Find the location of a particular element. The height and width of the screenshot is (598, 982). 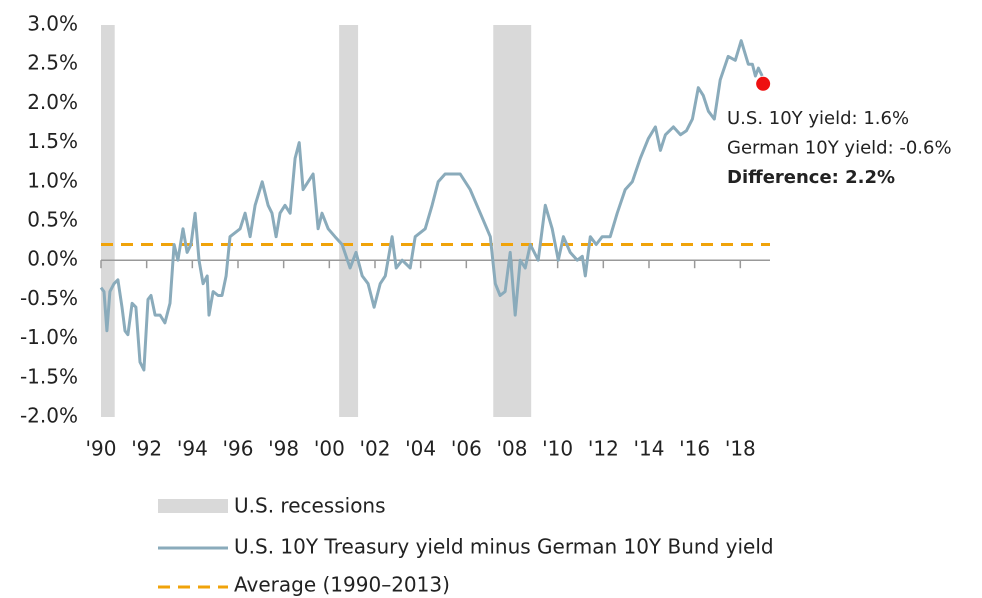

y-tick-label: -1.0% is located at coordinates (49, 337).